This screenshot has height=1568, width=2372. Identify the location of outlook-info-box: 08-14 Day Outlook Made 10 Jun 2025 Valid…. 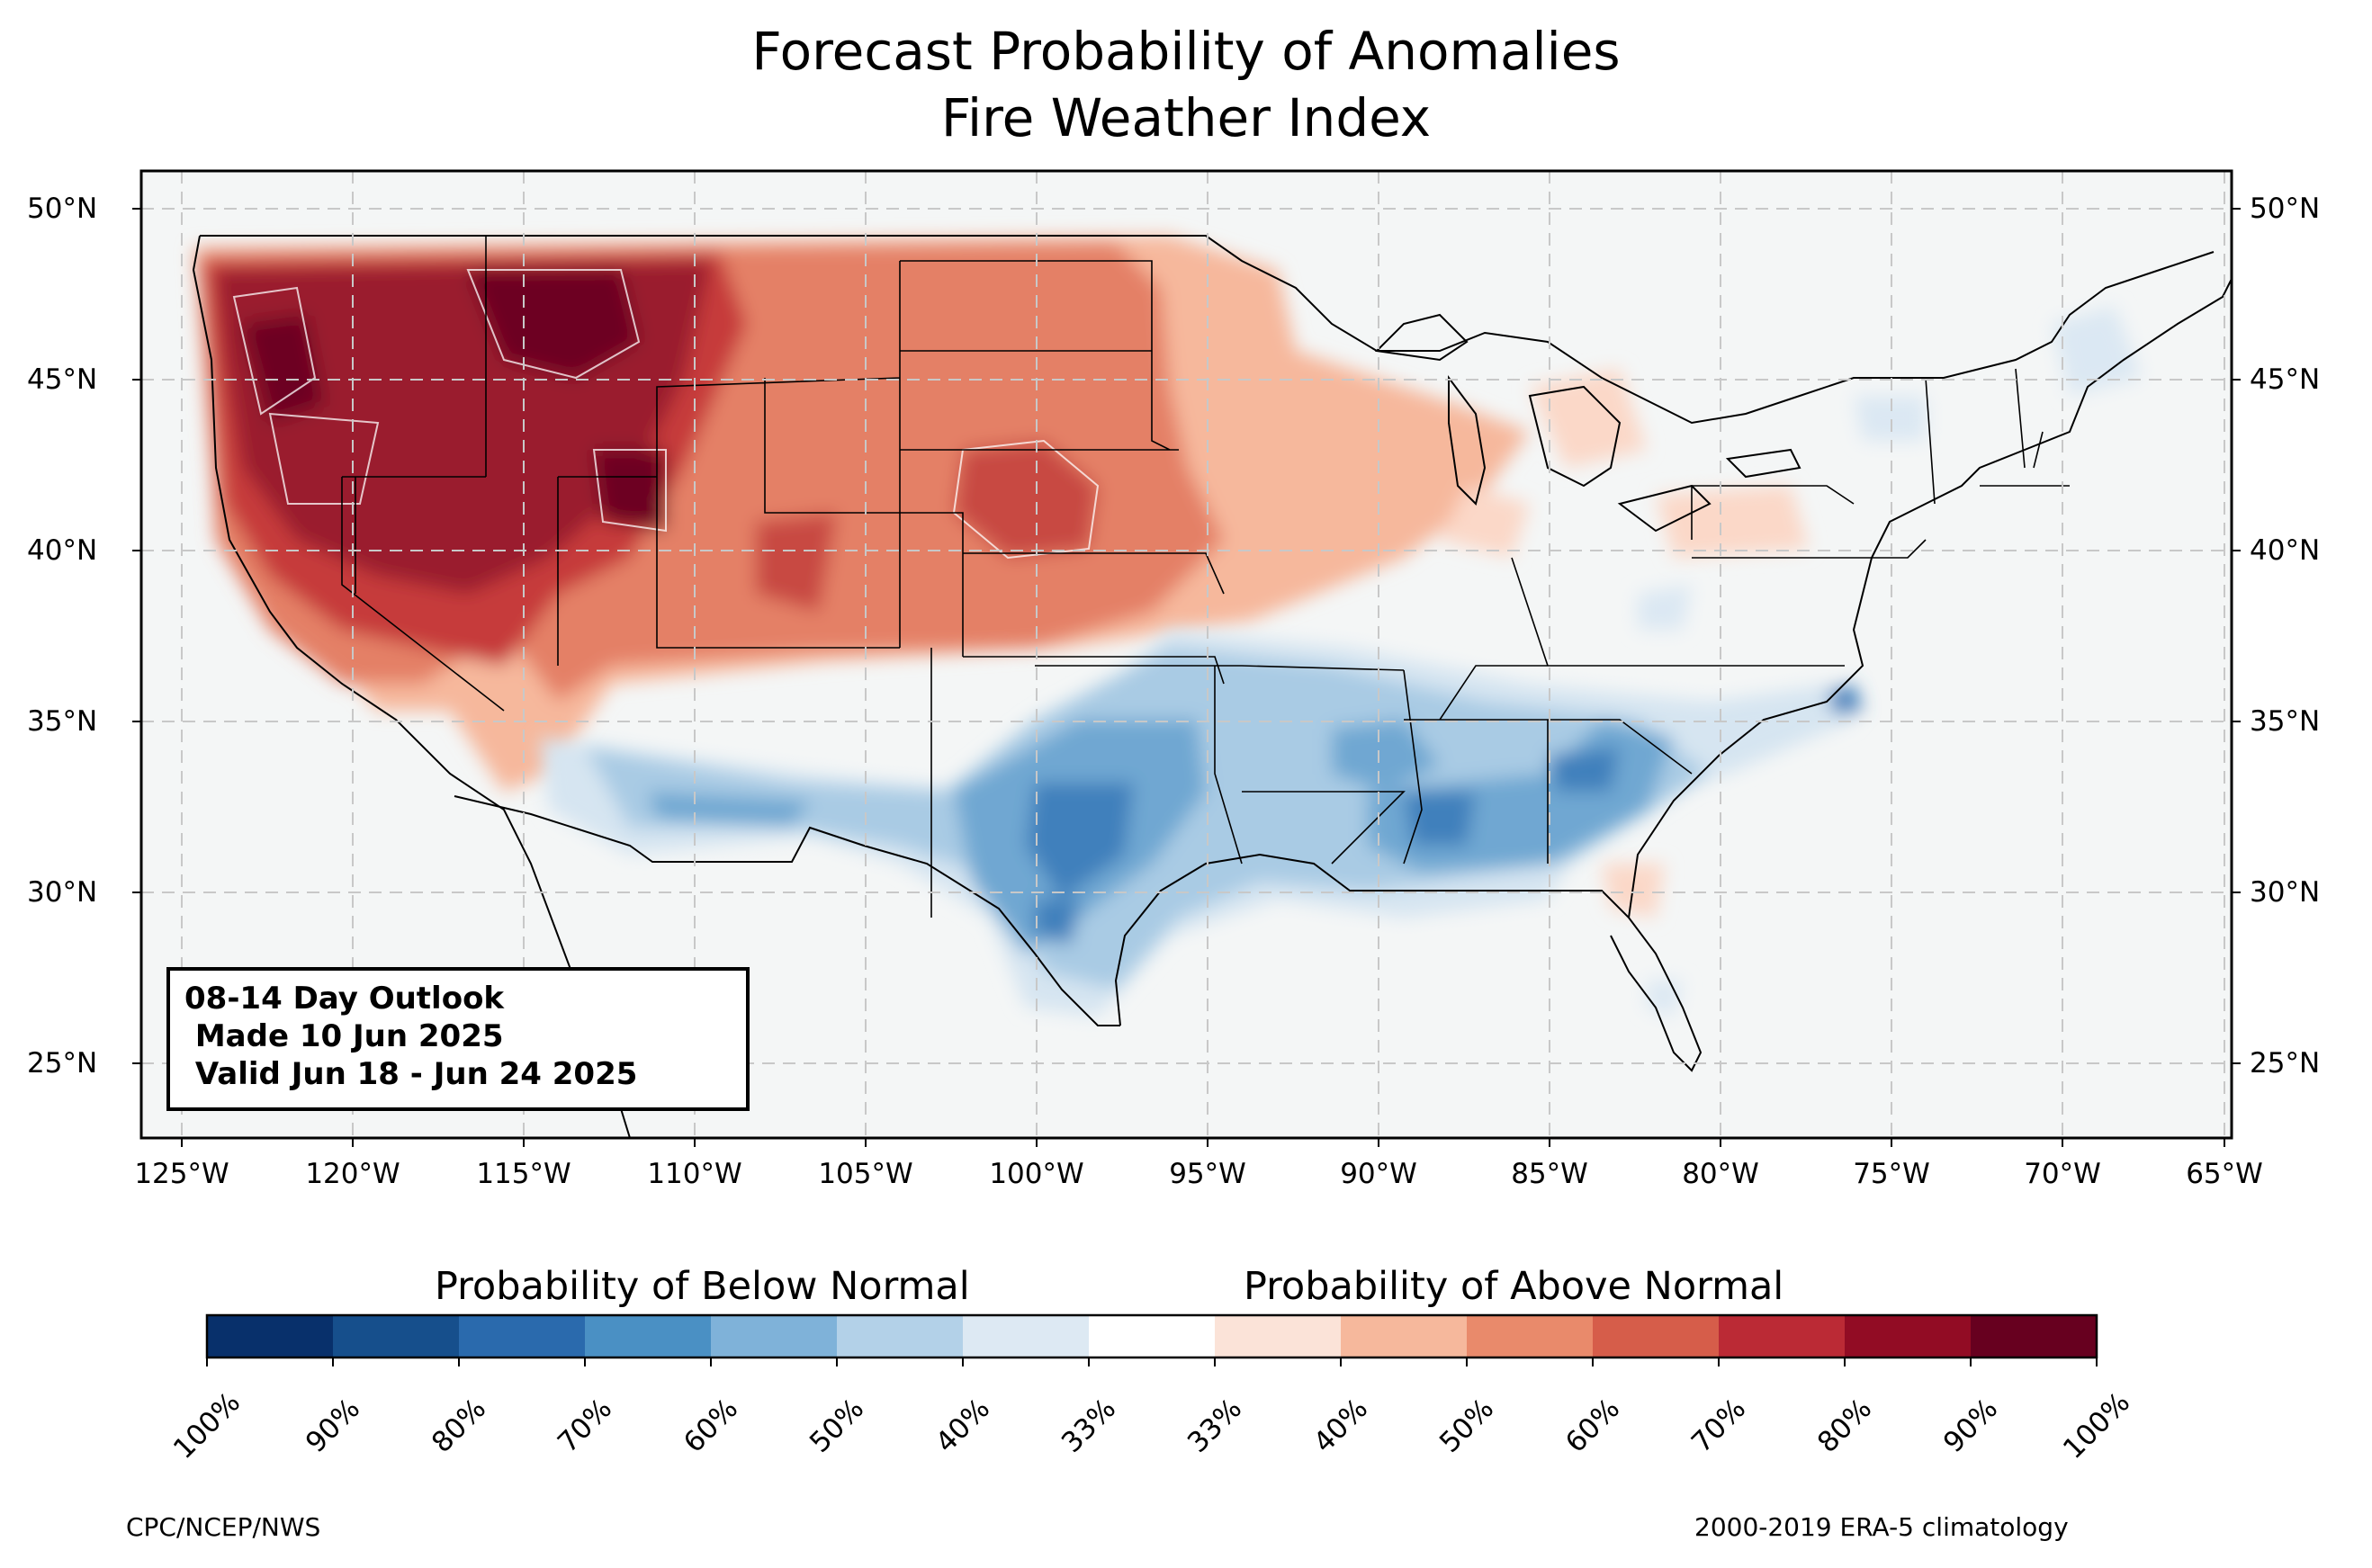
(458, 1039).